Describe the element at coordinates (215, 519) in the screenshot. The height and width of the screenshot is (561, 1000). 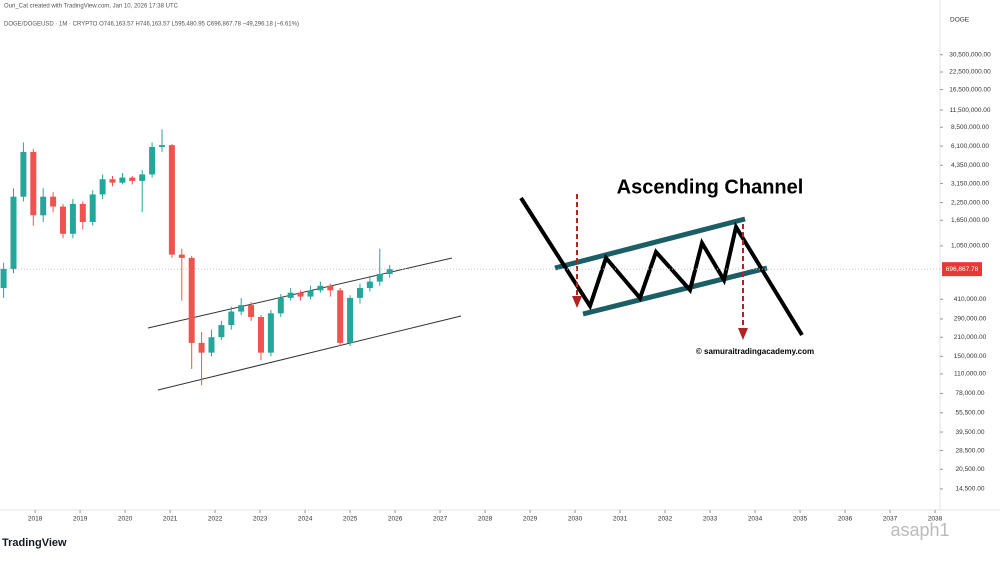
I see `x-tick-label: 2022` at that location.